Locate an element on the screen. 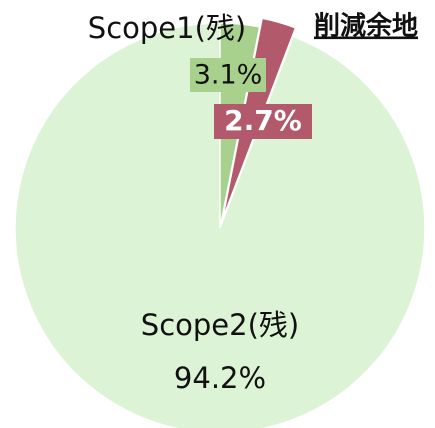  category-label: Scope2(残) is located at coordinates (220, 325).